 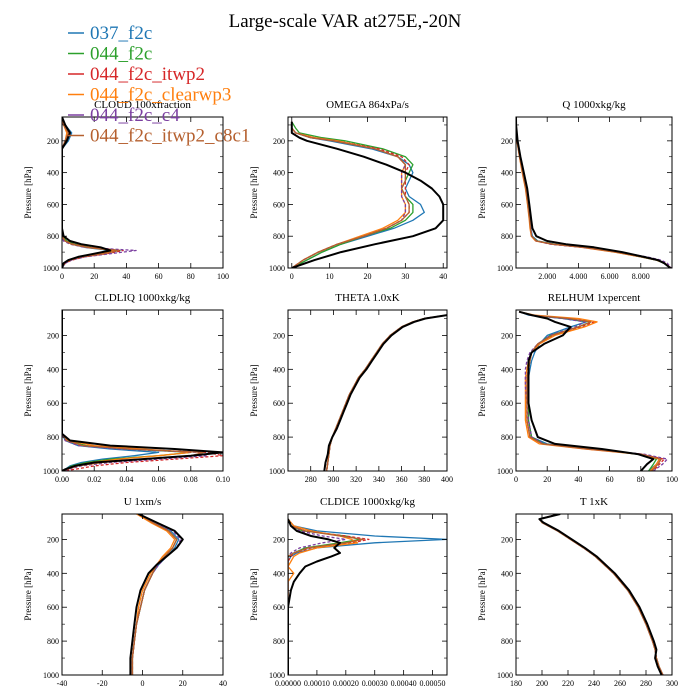 I want to click on x-tick-label: 0.00050, so click(x=433, y=683).